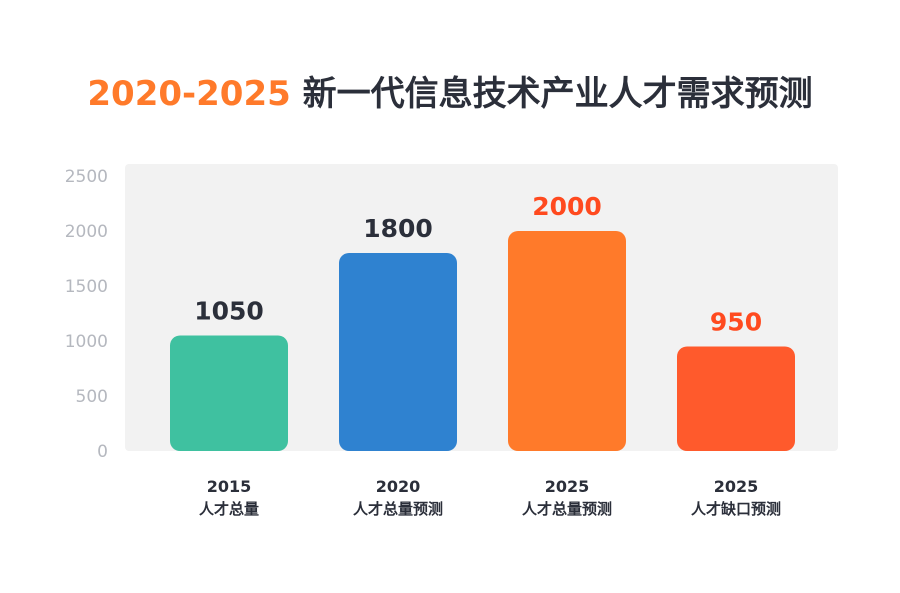 The width and height of the screenshot is (900, 593). Describe the element at coordinates (86, 342) in the screenshot. I see `y-tick-label: 1000` at that location.